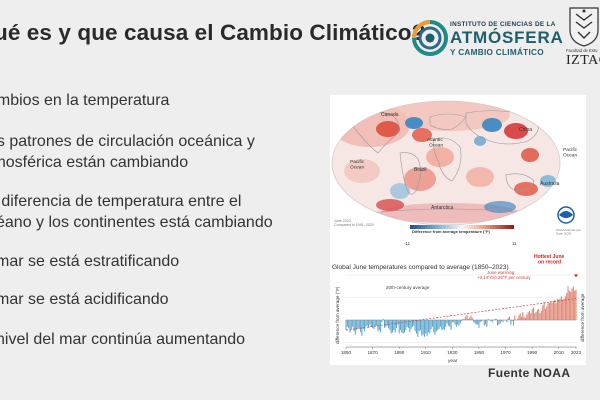  What do you see at coordinates (529, 373) in the screenshot?
I see `source-label: Fuente NOAA` at bounding box center [529, 373].